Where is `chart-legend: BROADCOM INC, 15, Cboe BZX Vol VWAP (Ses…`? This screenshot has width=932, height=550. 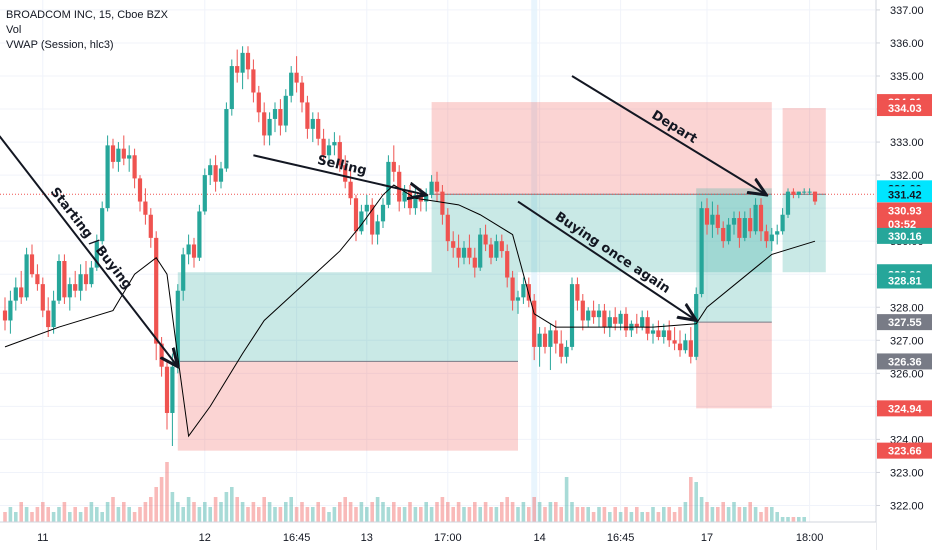 chart-legend: BROADCOM INC, 15, Cboe BZX Vol VWAP (Ses… is located at coordinates (87, 30).